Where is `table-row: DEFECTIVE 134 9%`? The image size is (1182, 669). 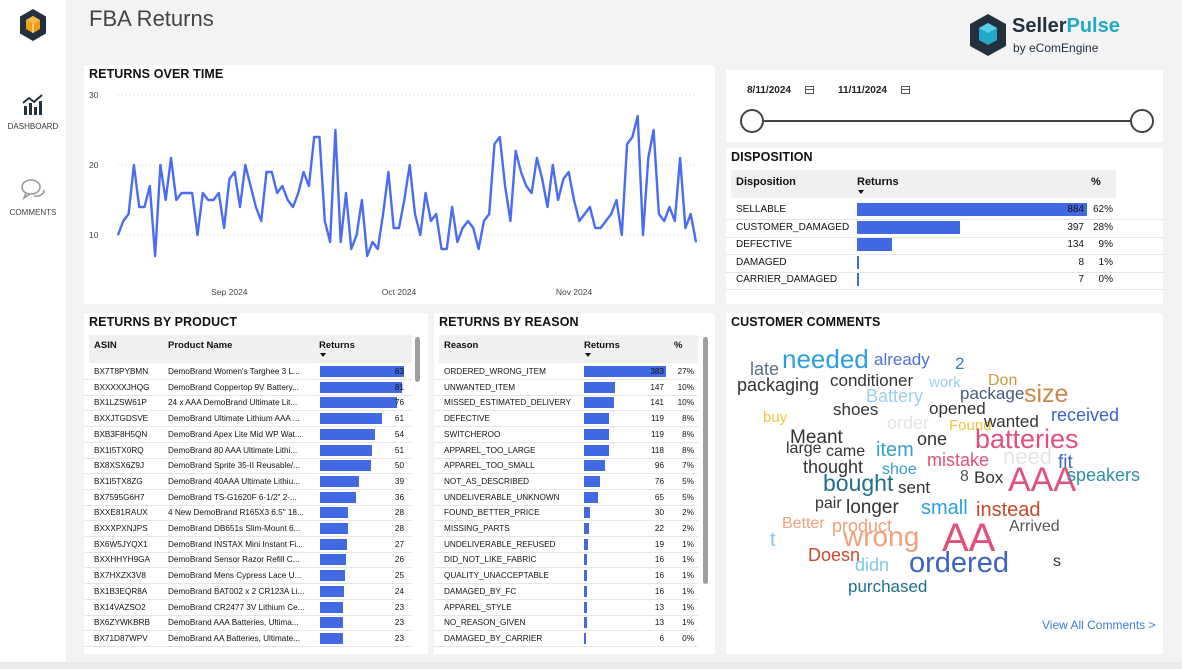
table-row: DEFECTIVE 134 9% is located at coordinates (944, 246).